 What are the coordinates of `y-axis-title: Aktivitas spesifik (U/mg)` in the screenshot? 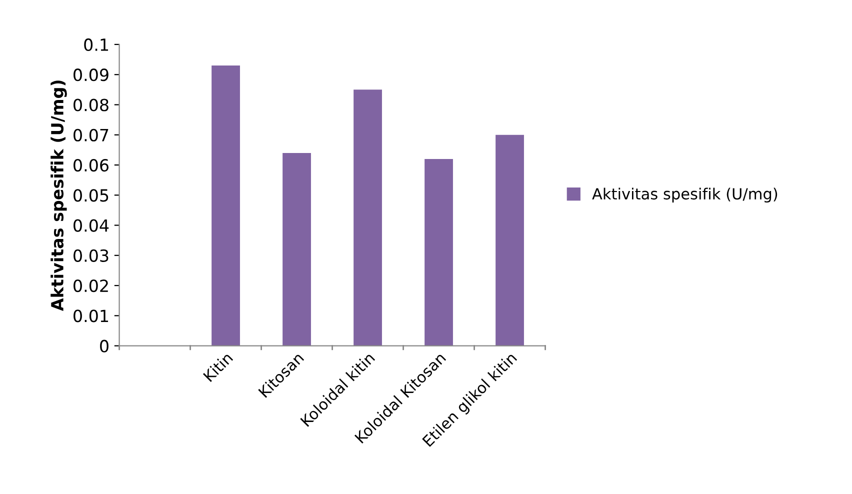 It's located at (58, 196).